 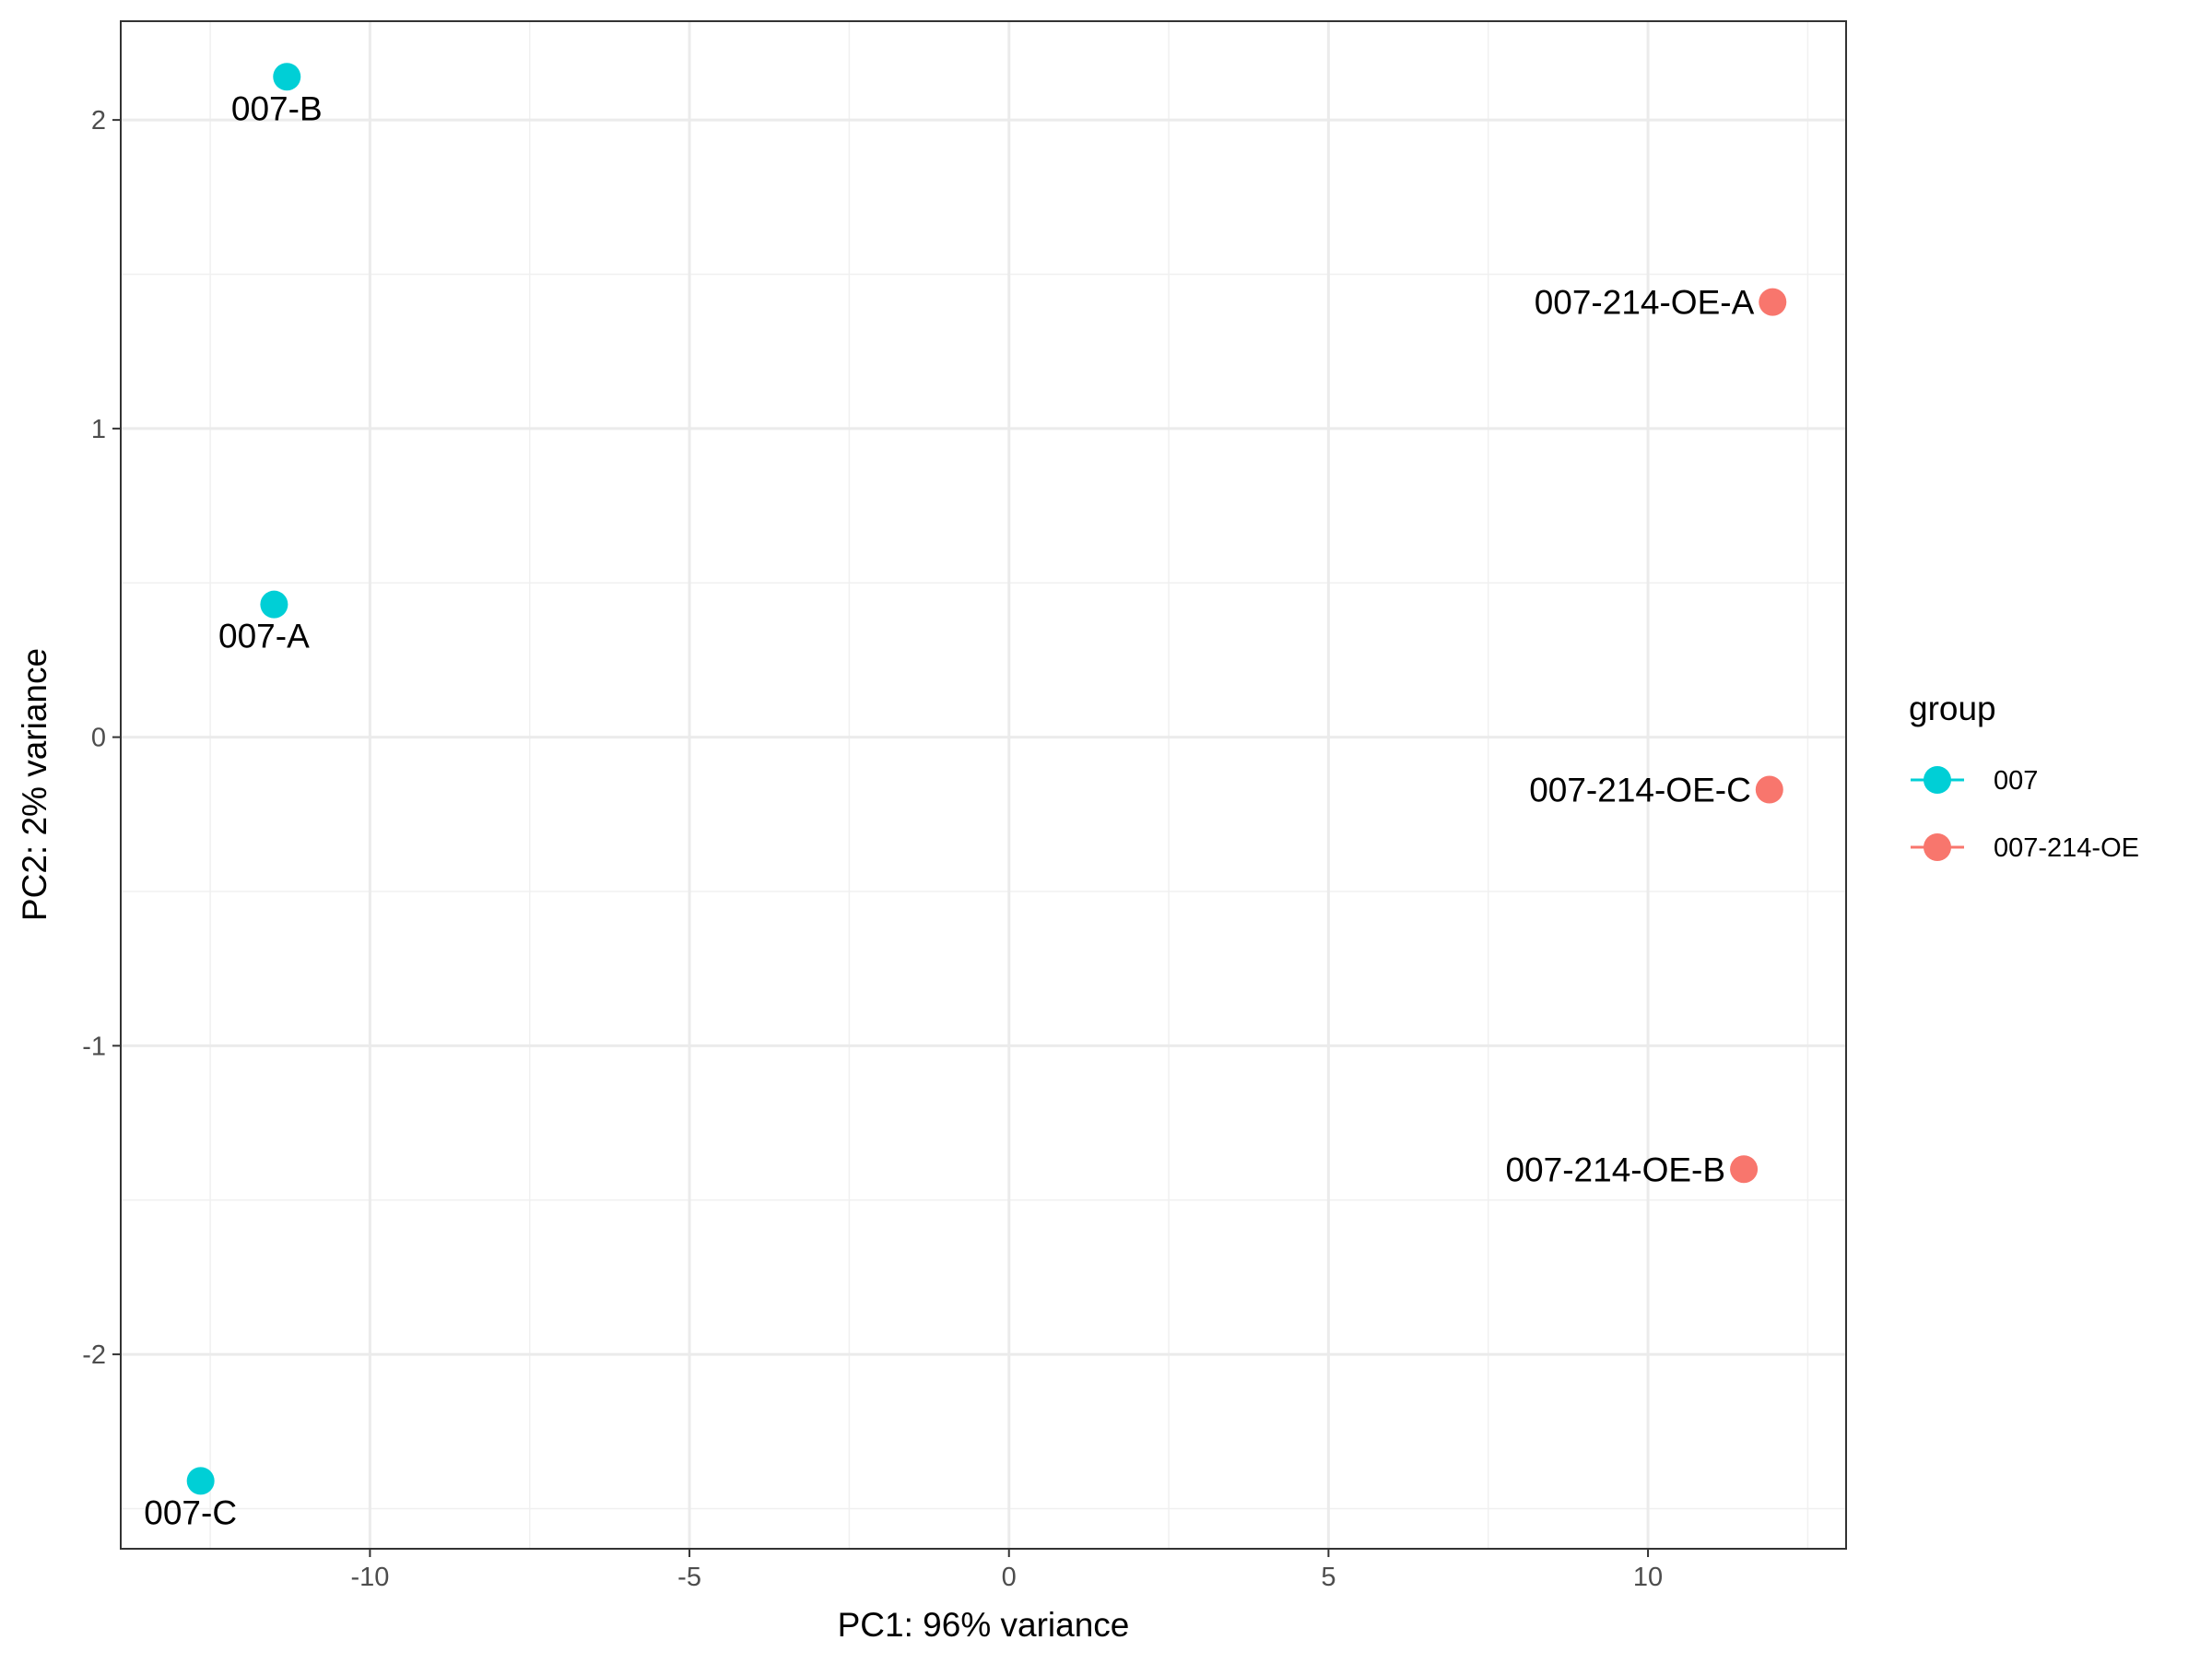 What do you see at coordinates (94, 1046) in the screenshot?
I see `y-tick-label: -1` at bounding box center [94, 1046].